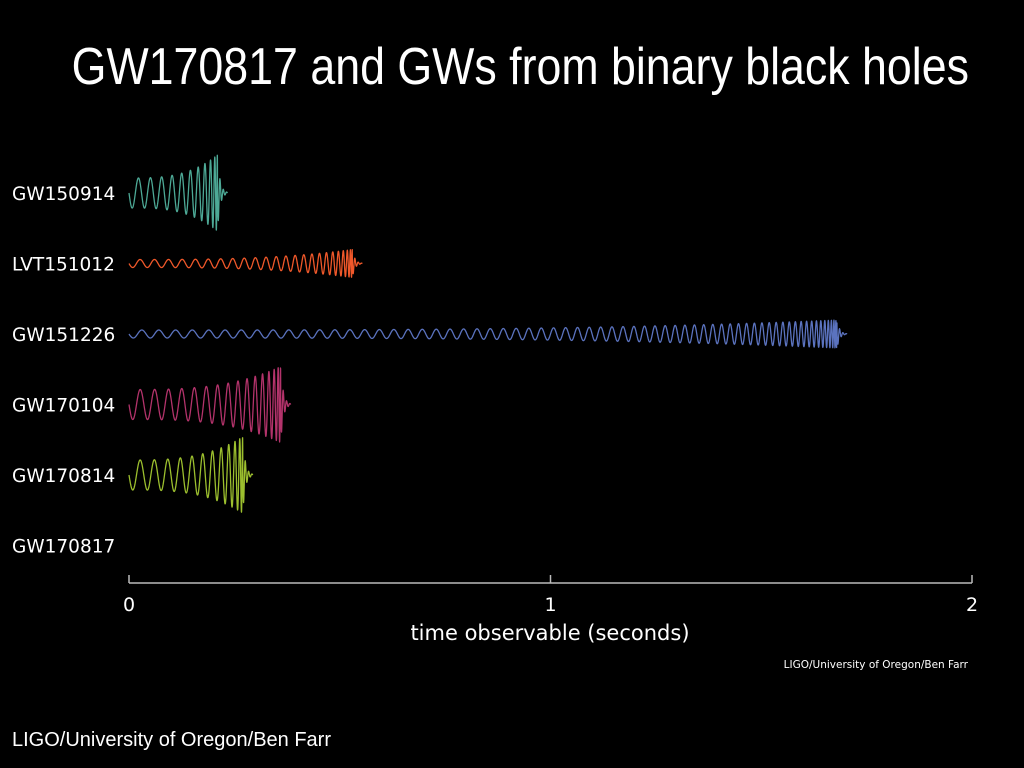 Image resolution: width=1024 pixels, height=768 pixels. Describe the element at coordinates (63, 265) in the screenshot. I see `event-label: LVT151012` at that location.